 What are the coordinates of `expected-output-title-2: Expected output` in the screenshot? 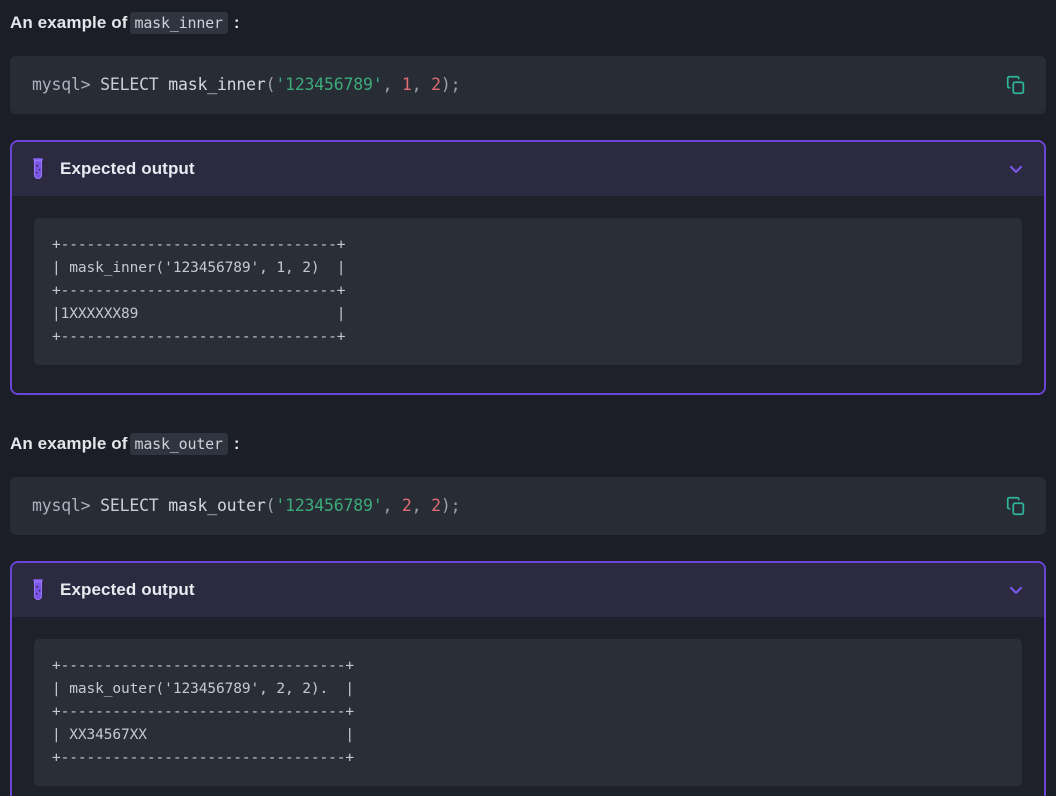 It's located at (127, 589).